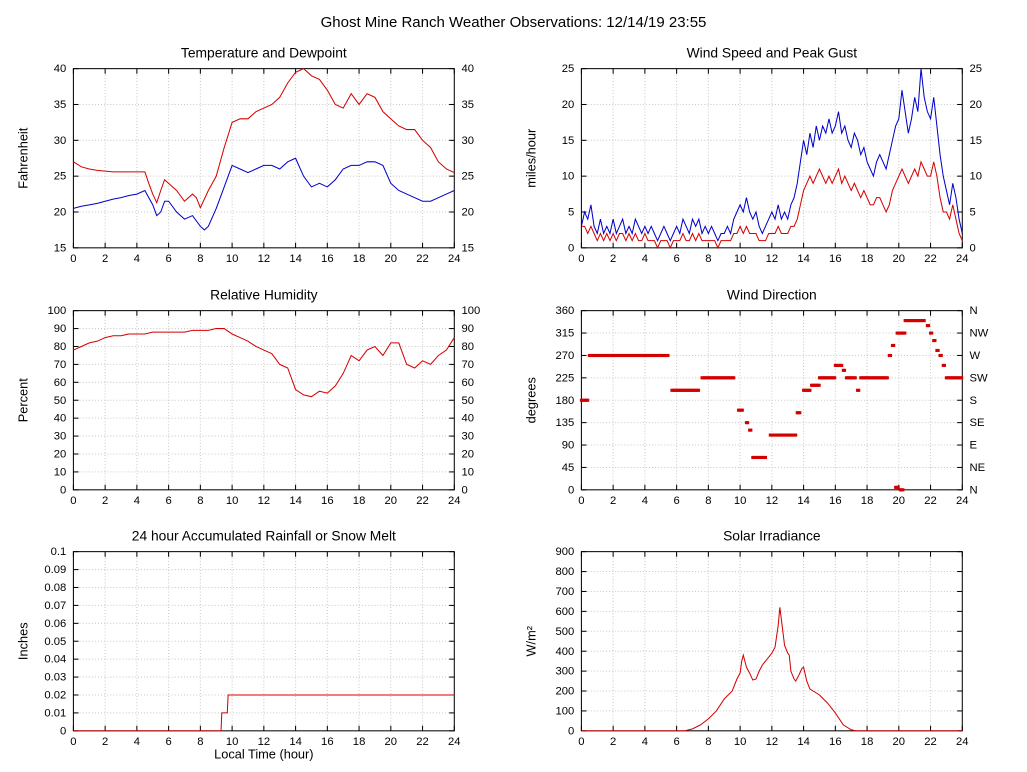  I want to click on svg-text: 300, so click(564, 672).